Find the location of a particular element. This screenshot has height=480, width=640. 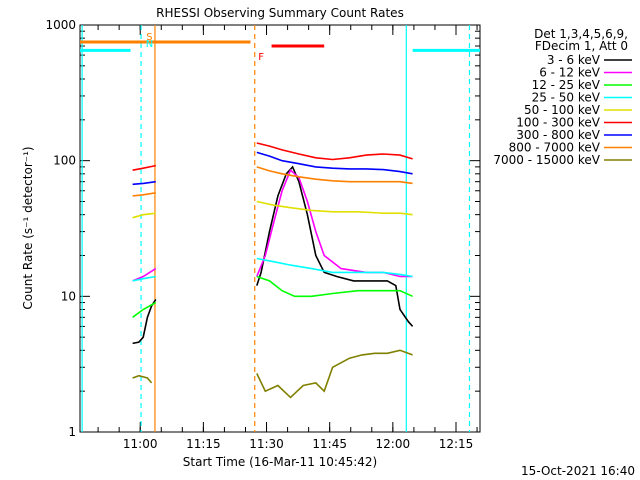

legend-entry-label: 12 - 25 keV is located at coordinates (566, 85).